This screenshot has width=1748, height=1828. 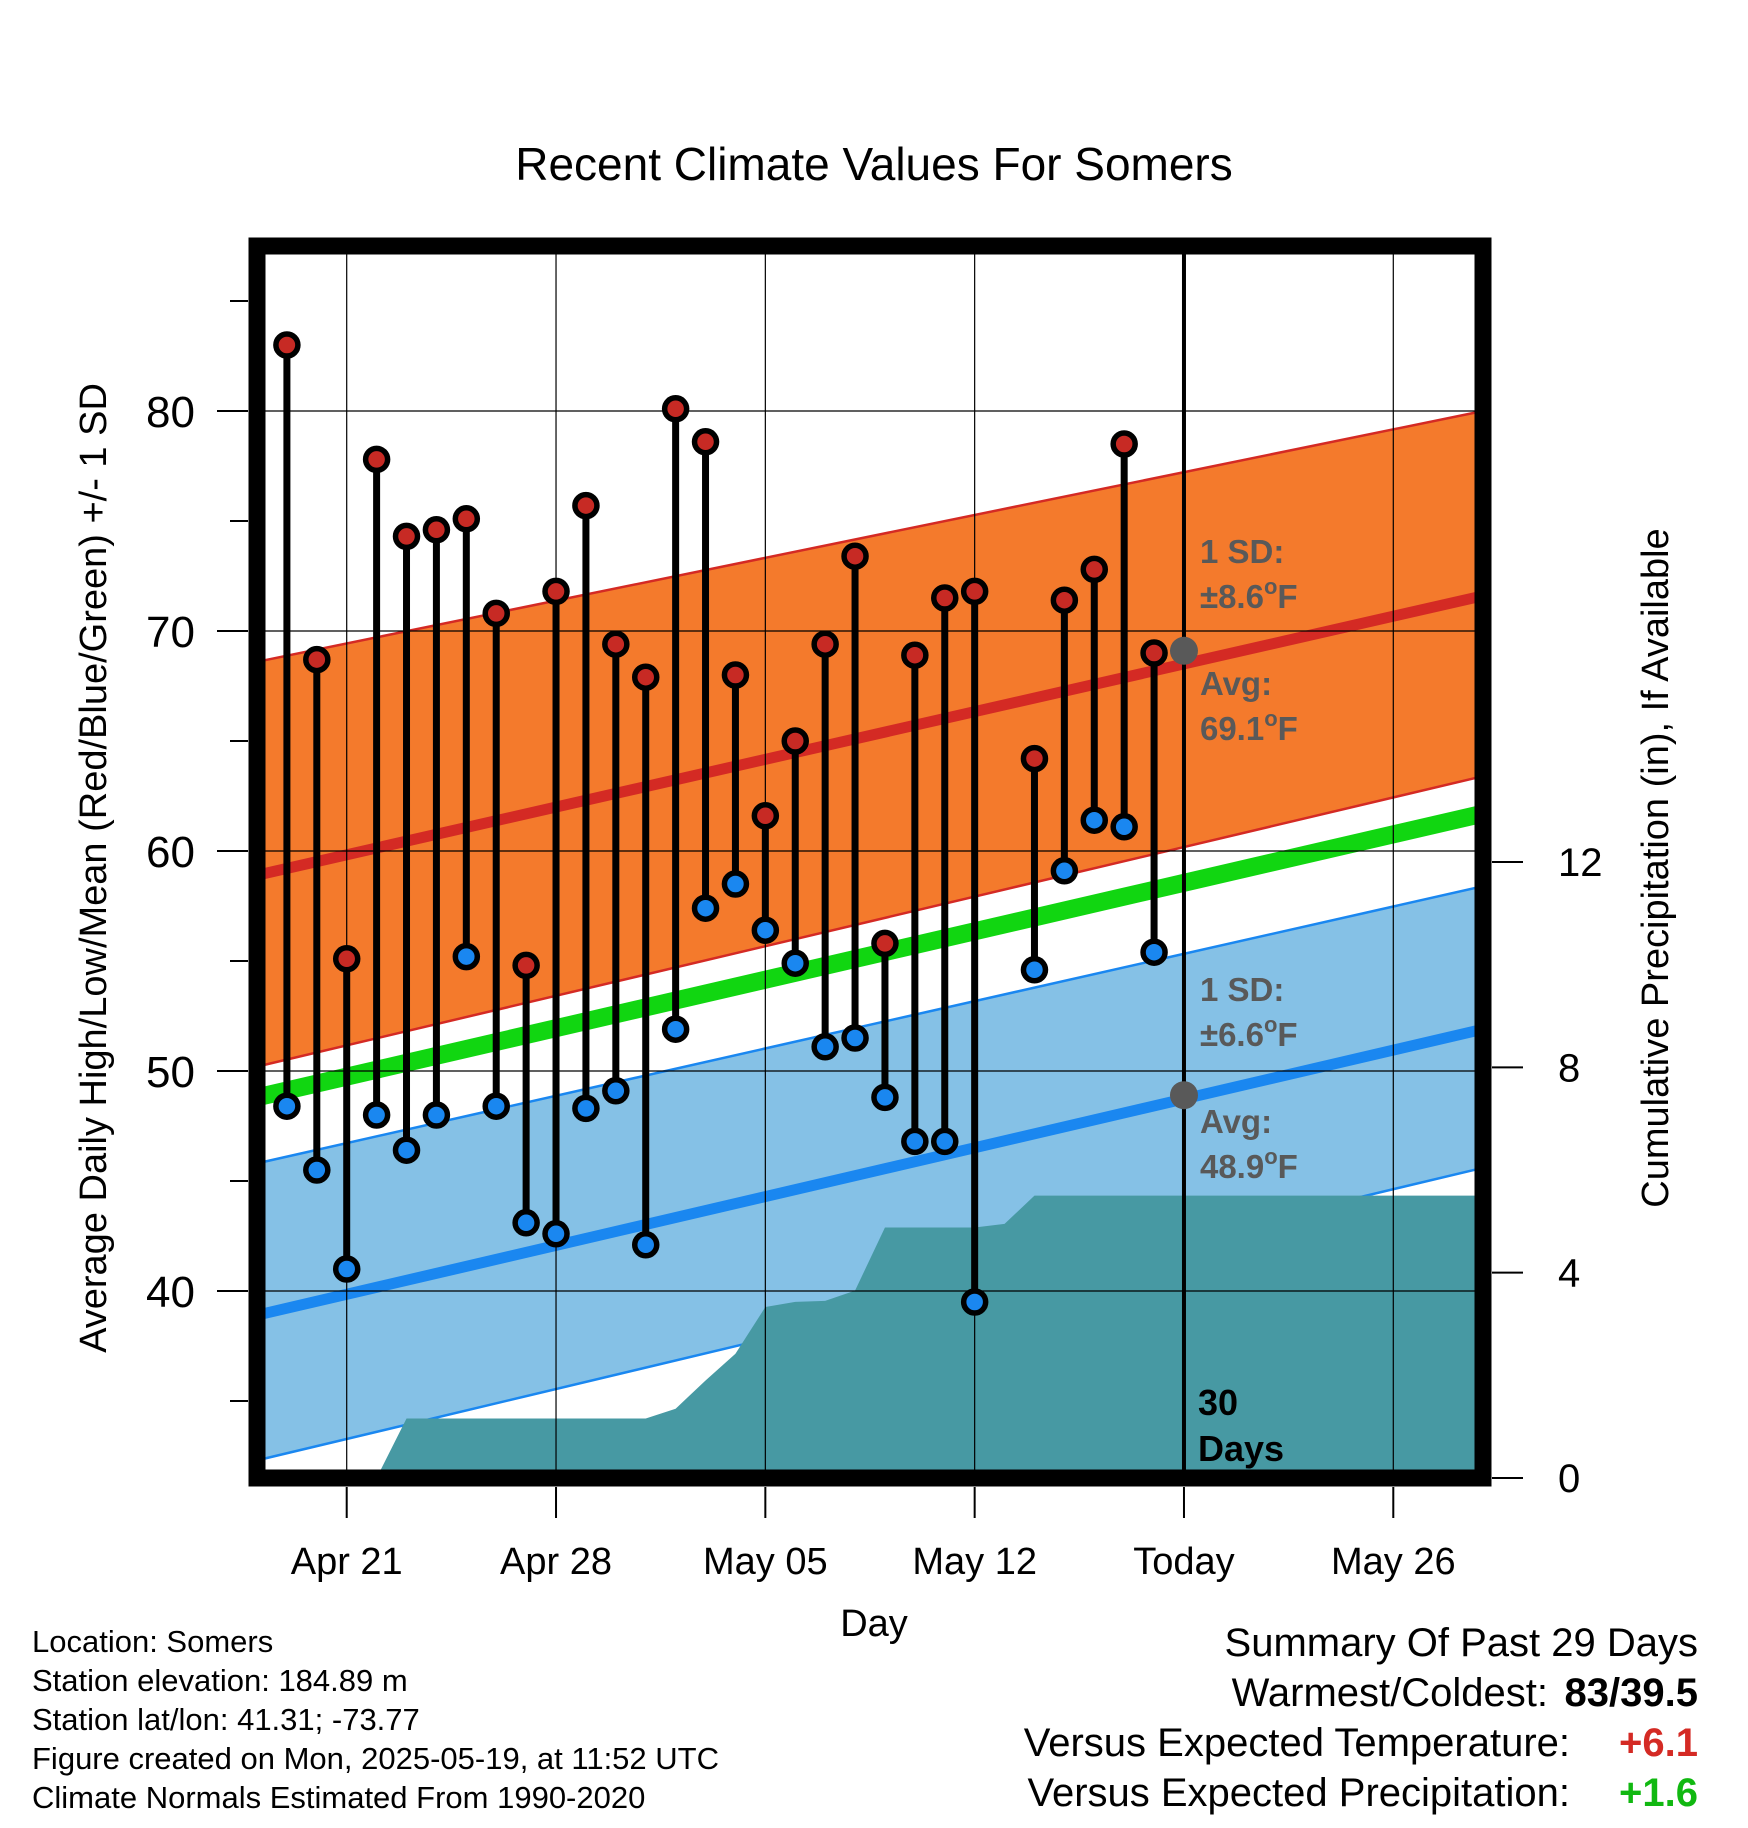 What do you see at coordinates (974, 1562) in the screenshot?
I see `x-tick-label: May 12` at bounding box center [974, 1562].